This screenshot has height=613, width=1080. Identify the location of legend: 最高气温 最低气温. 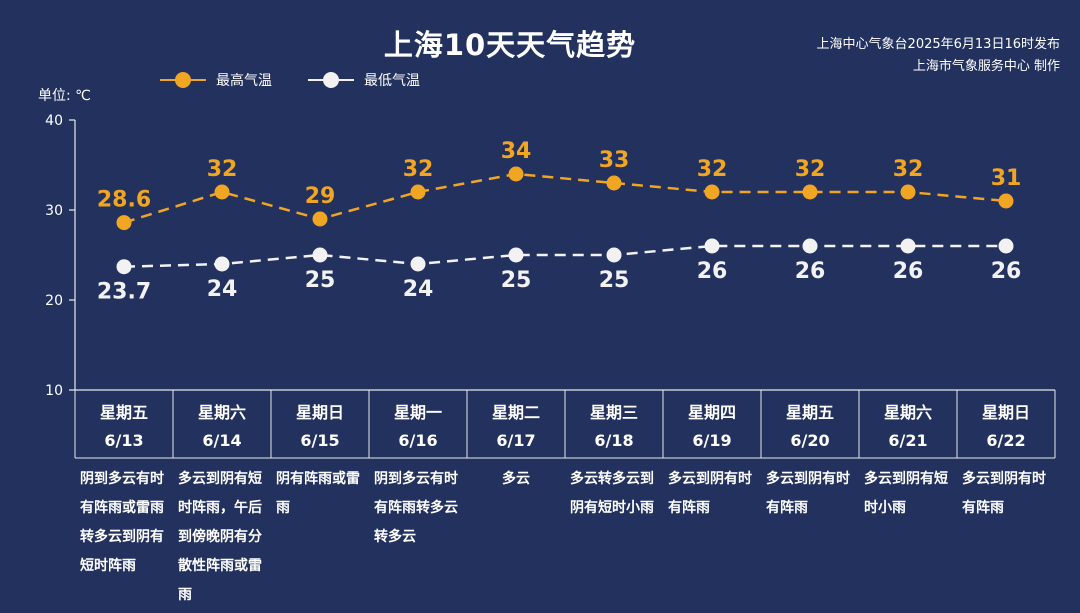
(308, 80).